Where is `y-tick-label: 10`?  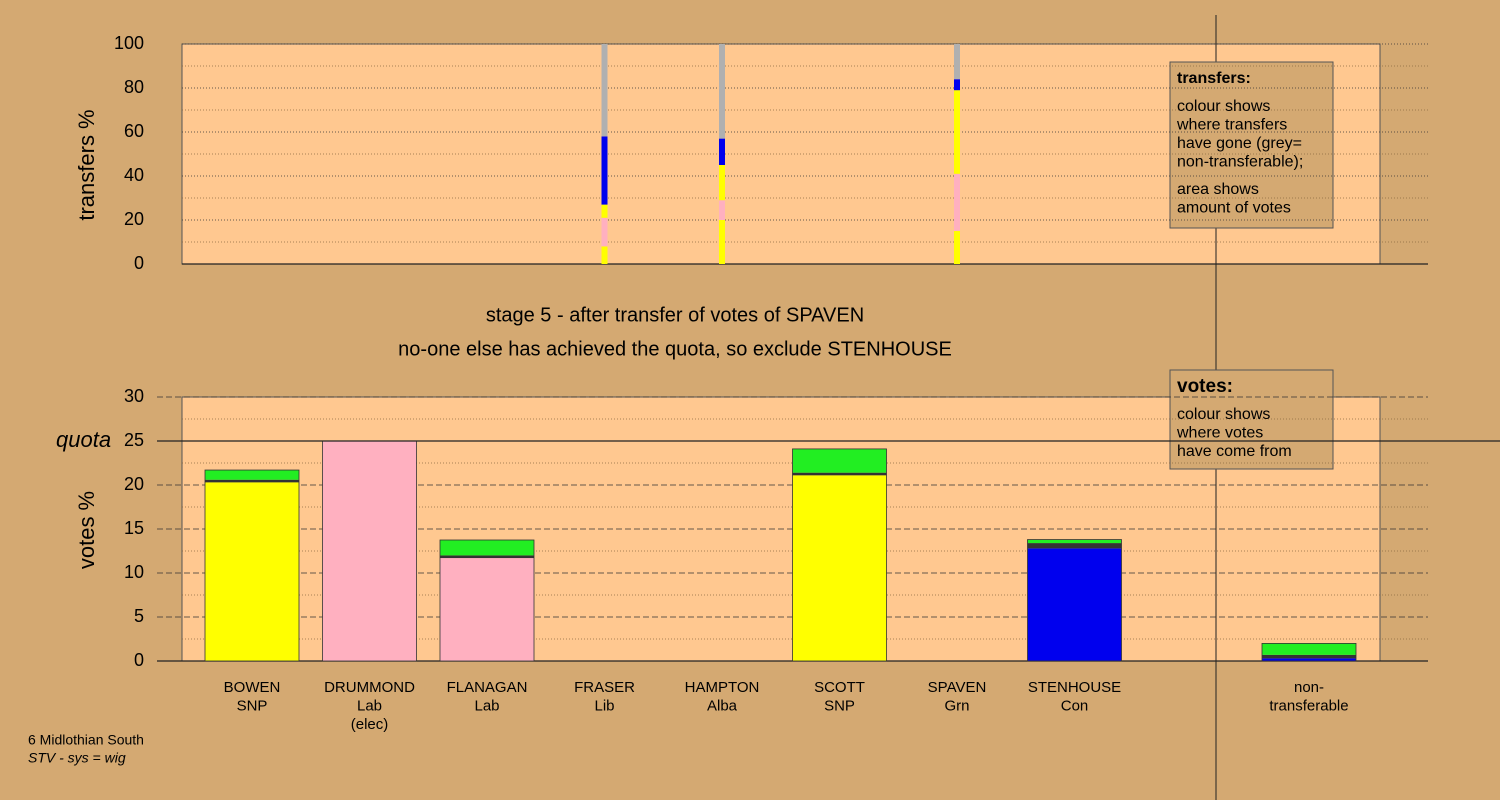 y-tick-label: 10 is located at coordinates (134, 572).